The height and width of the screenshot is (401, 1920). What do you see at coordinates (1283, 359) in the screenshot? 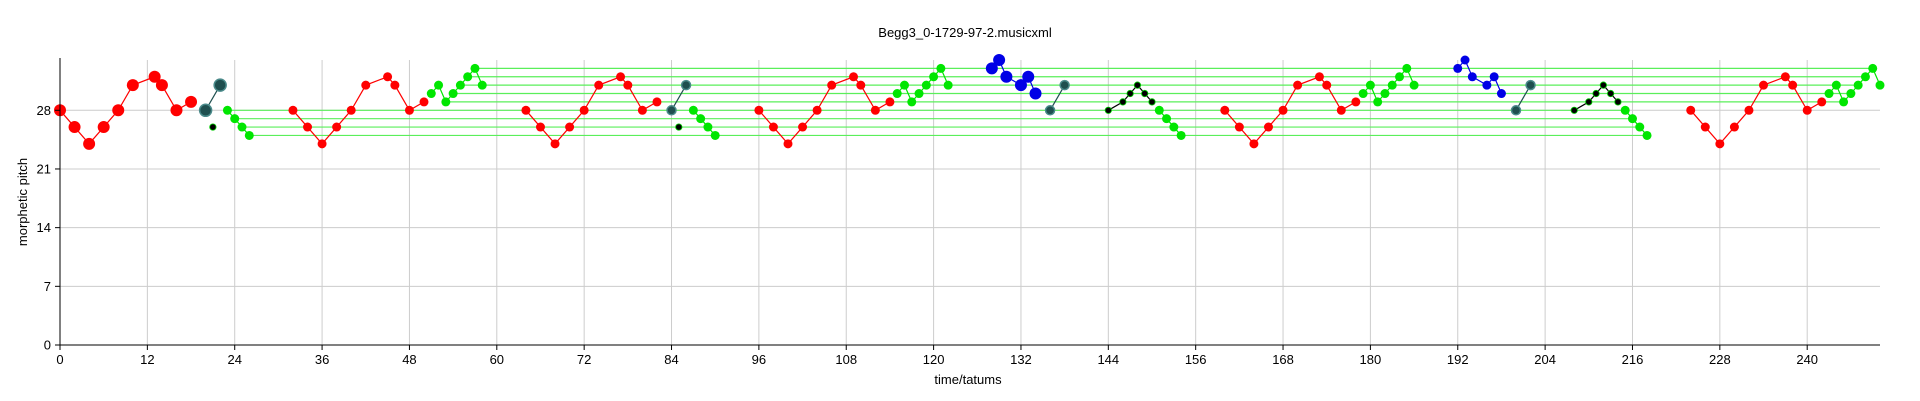
I see `x-tick-label: 168` at bounding box center [1283, 359].